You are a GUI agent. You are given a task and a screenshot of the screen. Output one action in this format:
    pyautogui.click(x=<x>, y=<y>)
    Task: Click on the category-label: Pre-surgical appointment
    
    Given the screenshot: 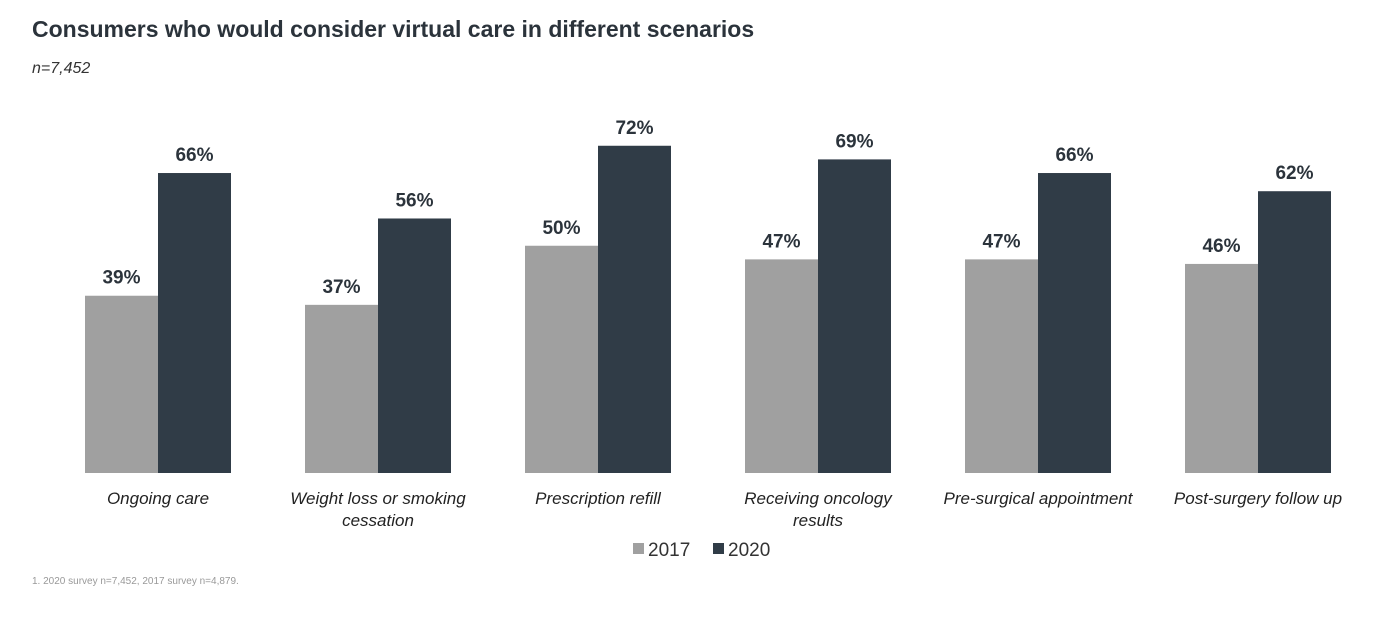 What is the action you would take?
    pyautogui.click(x=1039, y=498)
    